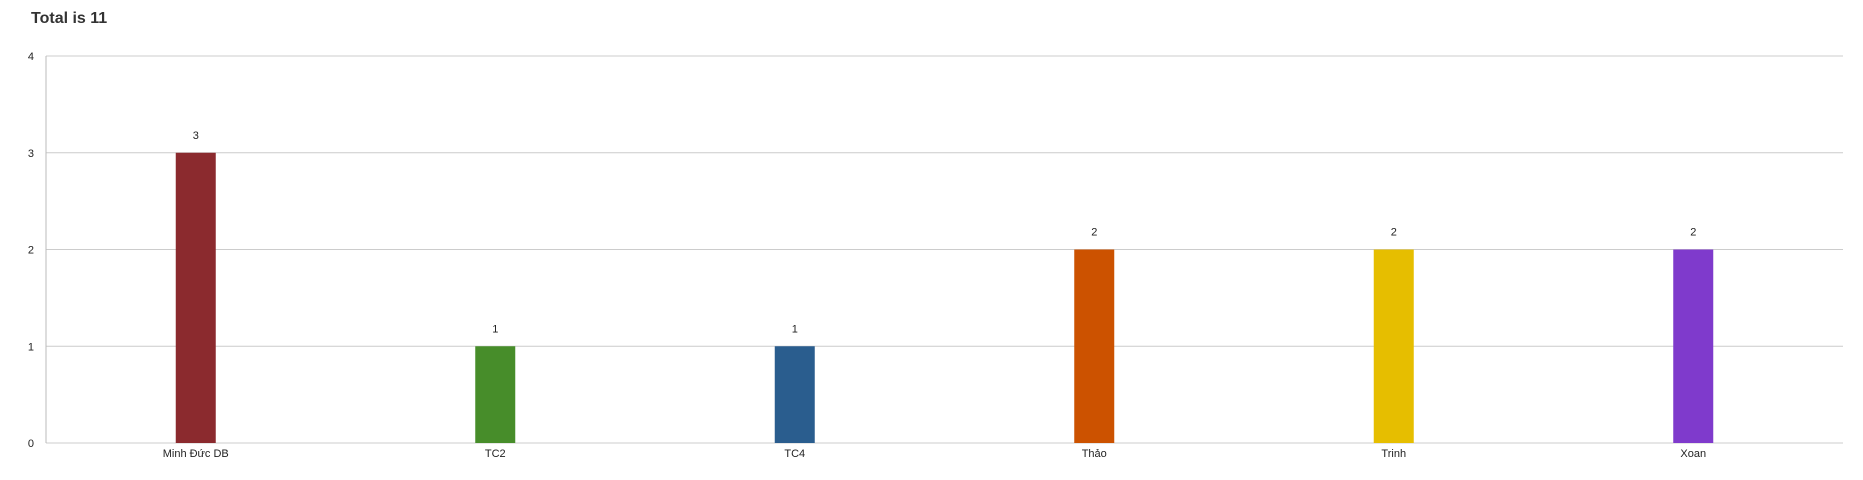 The image size is (1863, 480). I want to click on chart-title: Total is 11, so click(69, 18).